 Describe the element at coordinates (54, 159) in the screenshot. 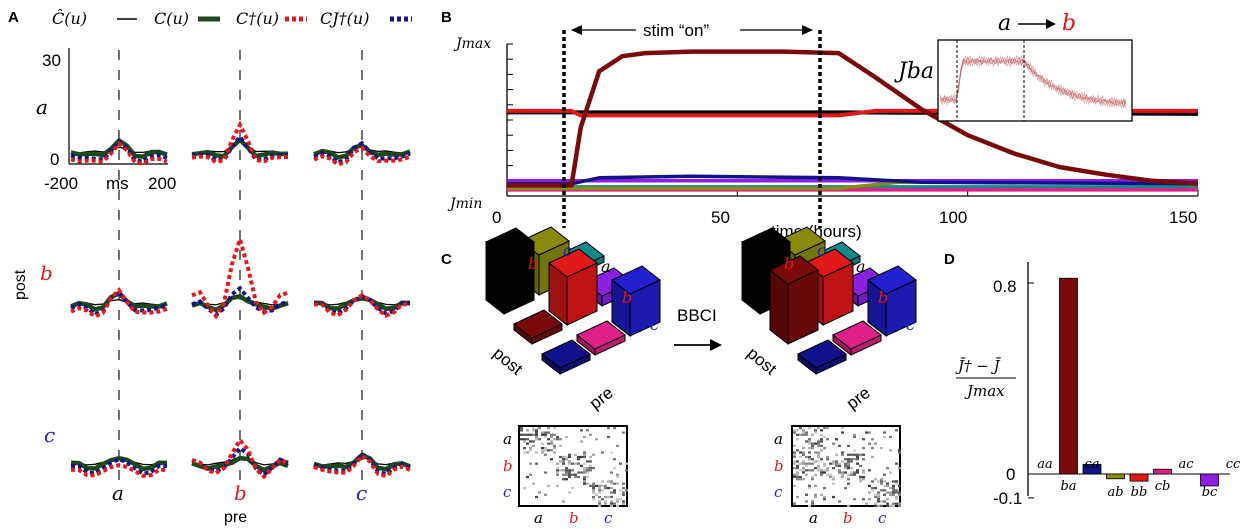

I see `panel-a-ytick-0: 0` at that location.